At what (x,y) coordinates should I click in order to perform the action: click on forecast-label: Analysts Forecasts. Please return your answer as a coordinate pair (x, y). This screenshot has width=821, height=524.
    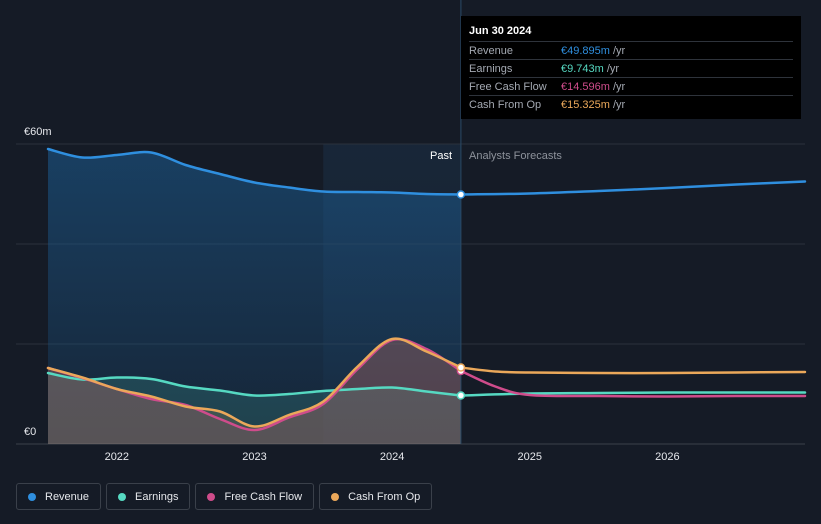
    Looking at the image, I should click on (515, 156).